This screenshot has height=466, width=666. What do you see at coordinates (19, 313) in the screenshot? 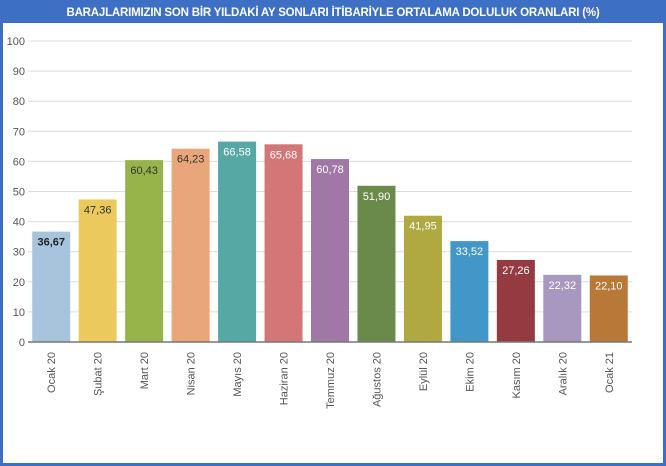
I see `y-tick-label: 10` at bounding box center [19, 313].